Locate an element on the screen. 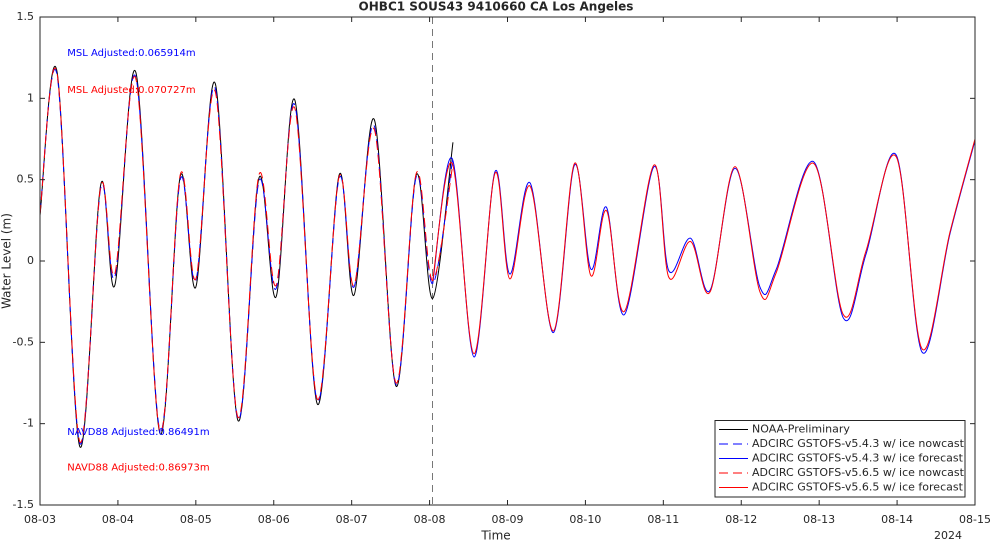  y-tick-label: 1 is located at coordinates (30, 97).